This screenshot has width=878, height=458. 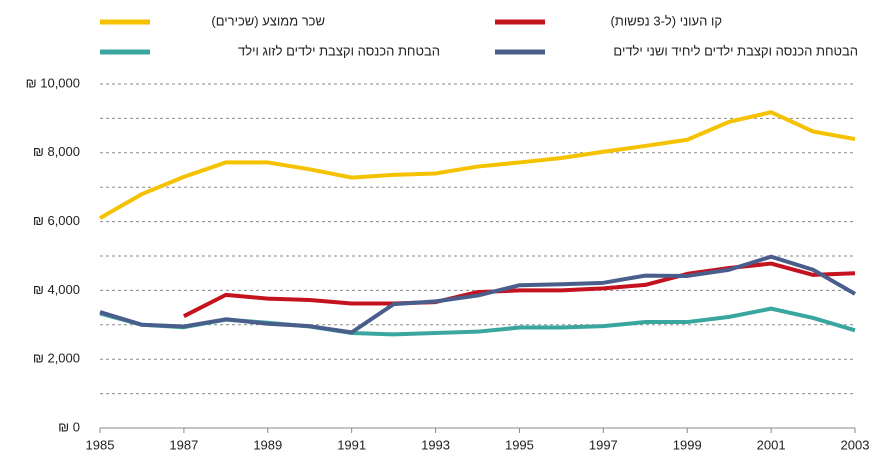 I want to click on line-series, so click(x=519, y=289).